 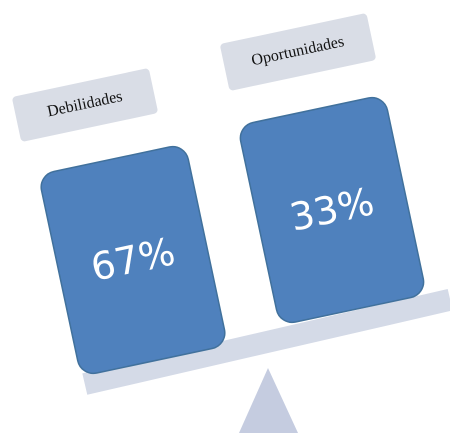 I want to click on left-tab: Debilidades, so click(x=85, y=105).